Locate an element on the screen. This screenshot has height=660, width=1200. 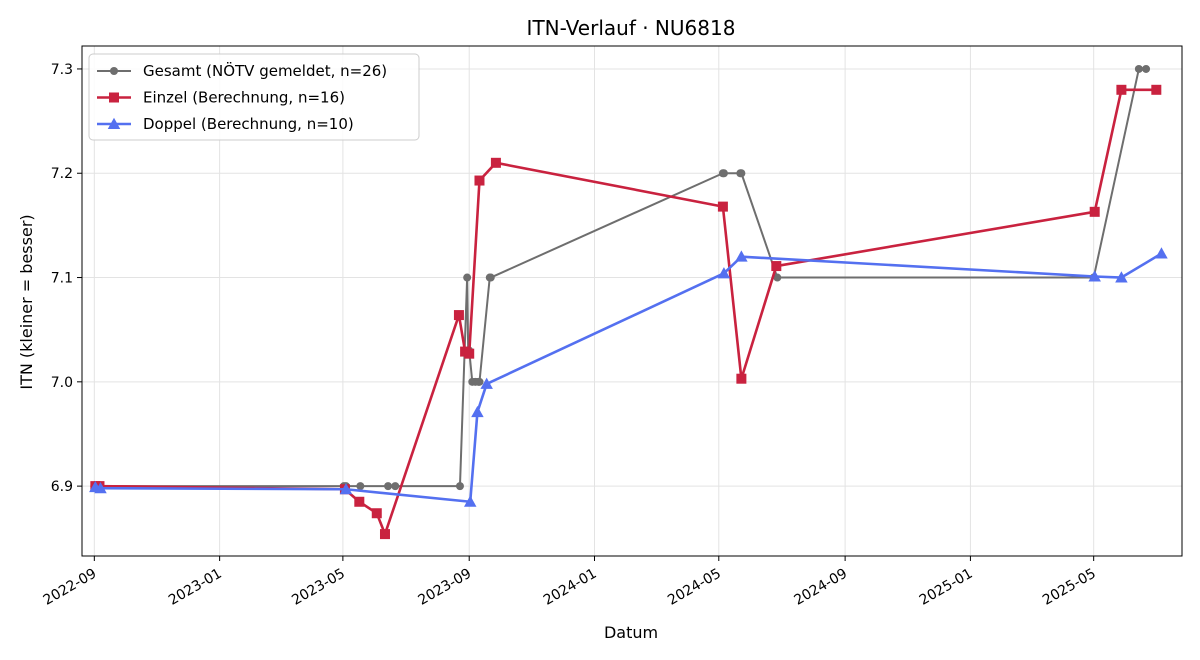
x-axis-label: Datum is located at coordinates (631, 632).